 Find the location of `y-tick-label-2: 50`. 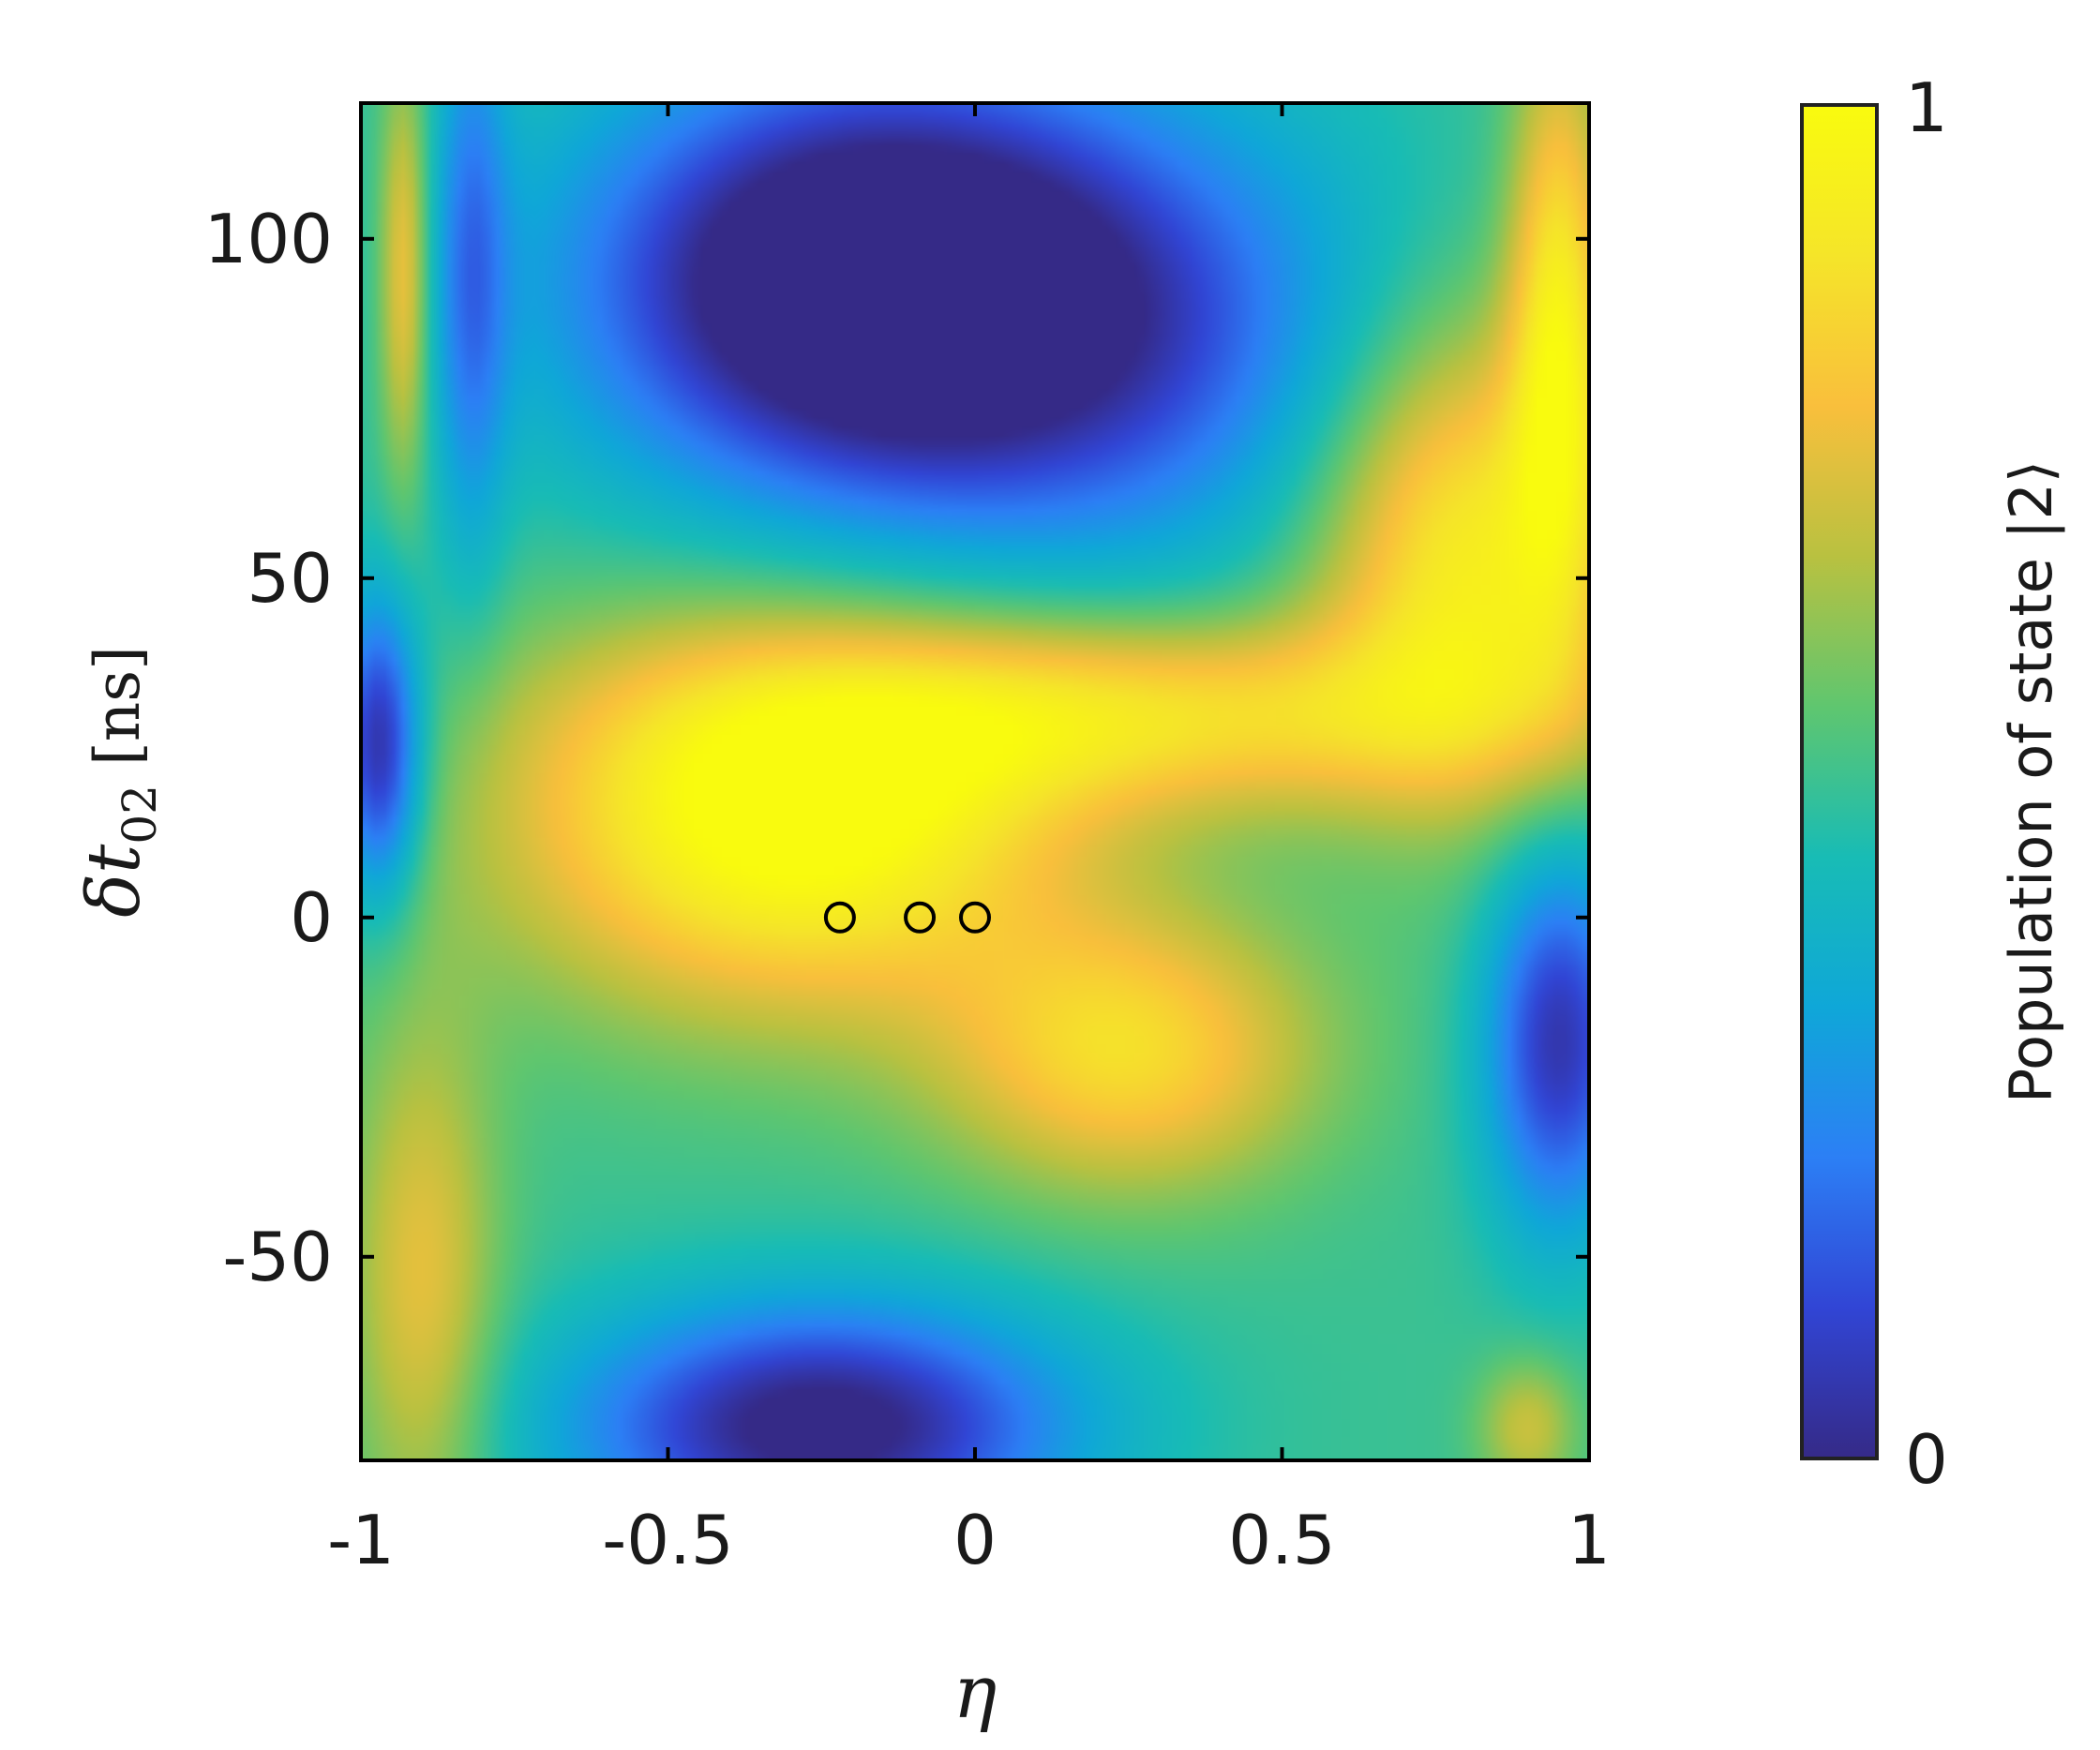

y-tick-label-2: 50 is located at coordinates (290, 579).